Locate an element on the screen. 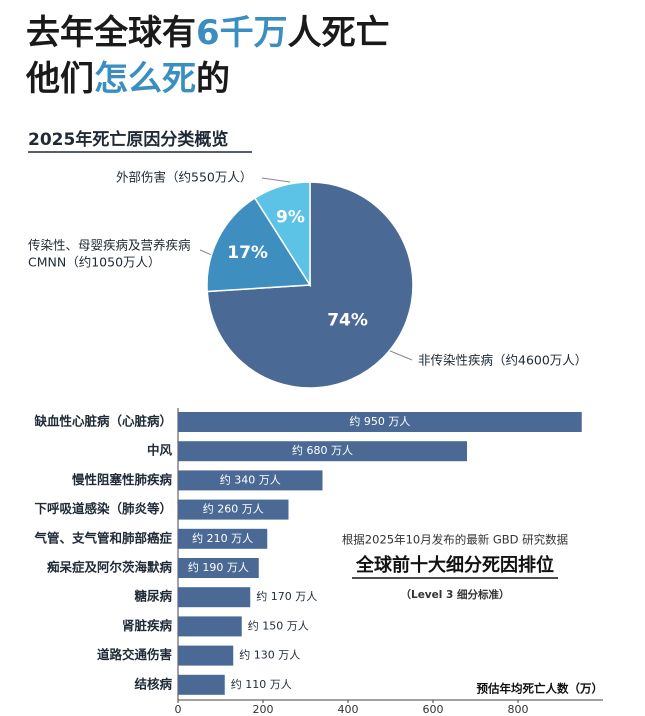 This screenshot has width=645, height=716. bar-value-label: 约 260 万人 is located at coordinates (233, 509).